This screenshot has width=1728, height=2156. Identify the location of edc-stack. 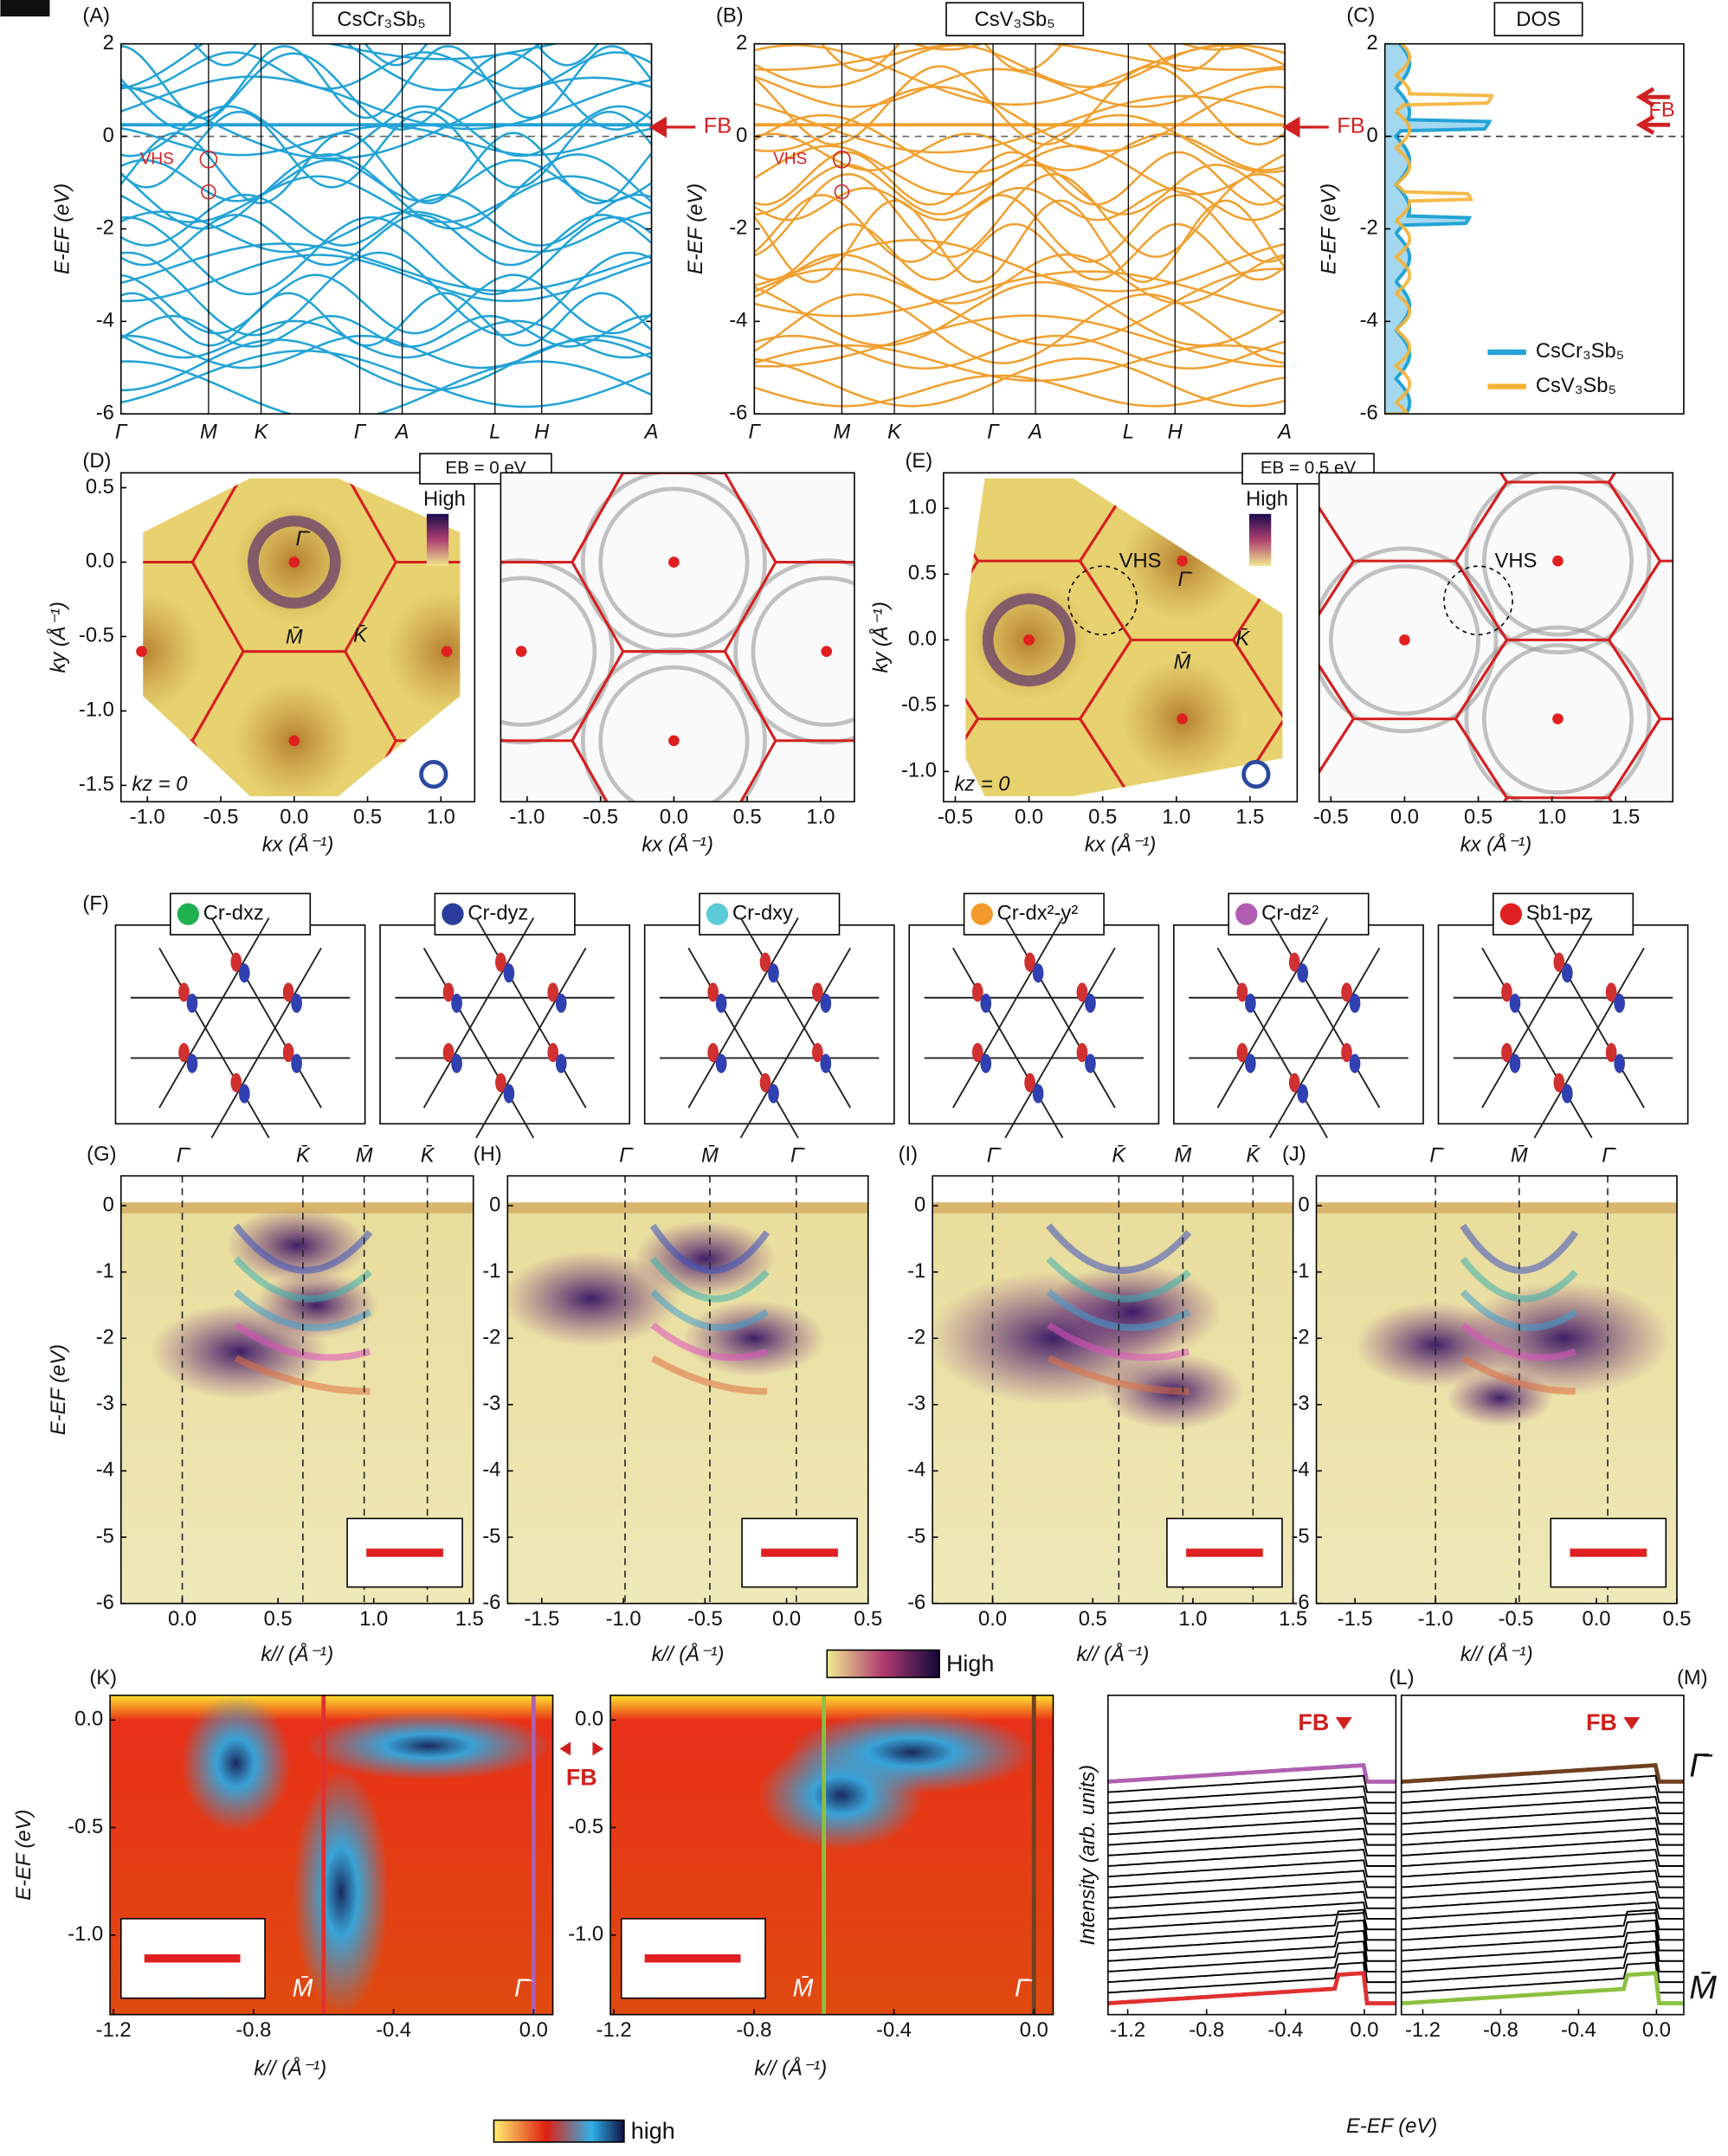
(1542, 1884).